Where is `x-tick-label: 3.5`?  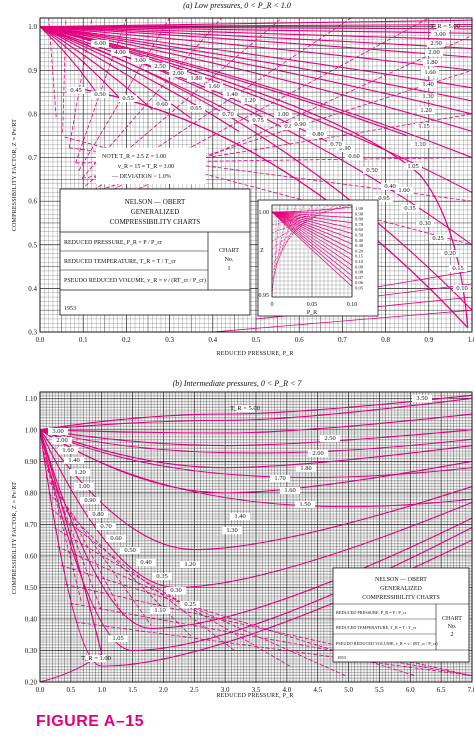
x-tick-label: 3.5 is located at coordinates (256, 690).